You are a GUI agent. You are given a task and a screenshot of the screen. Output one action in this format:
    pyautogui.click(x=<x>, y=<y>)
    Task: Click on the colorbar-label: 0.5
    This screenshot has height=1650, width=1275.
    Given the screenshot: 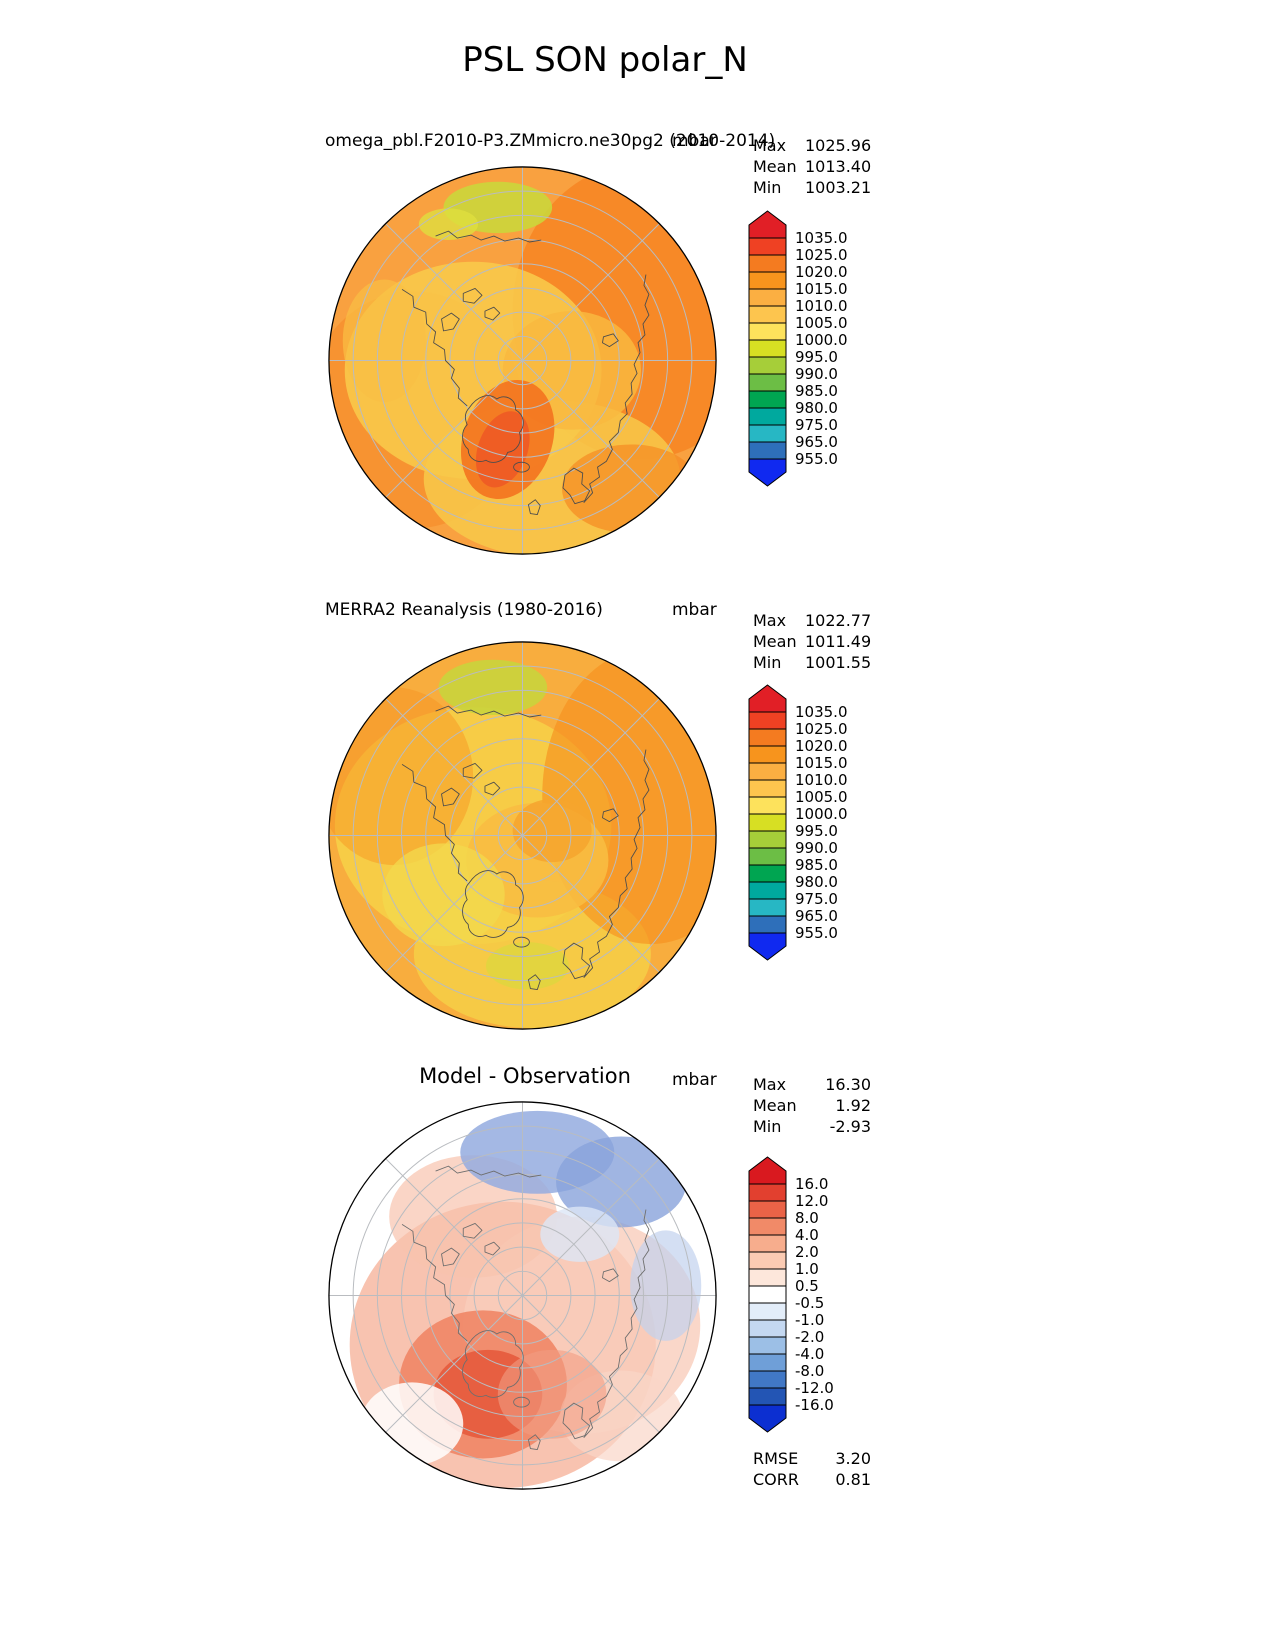 What is the action you would take?
    pyautogui.click(x=807, y=1286)
    